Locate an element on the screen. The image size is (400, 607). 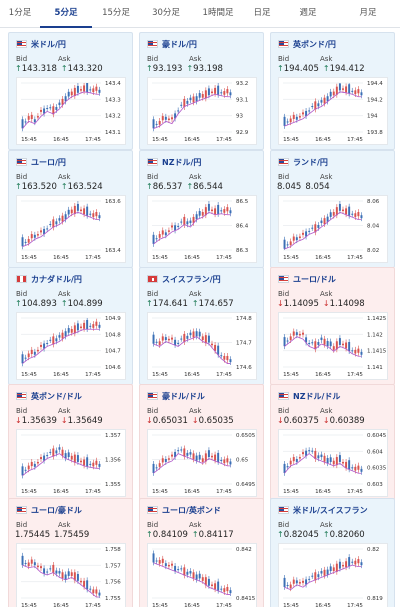
card-title: 米ドル/スイスフラン is located at coordinates (323, 510).